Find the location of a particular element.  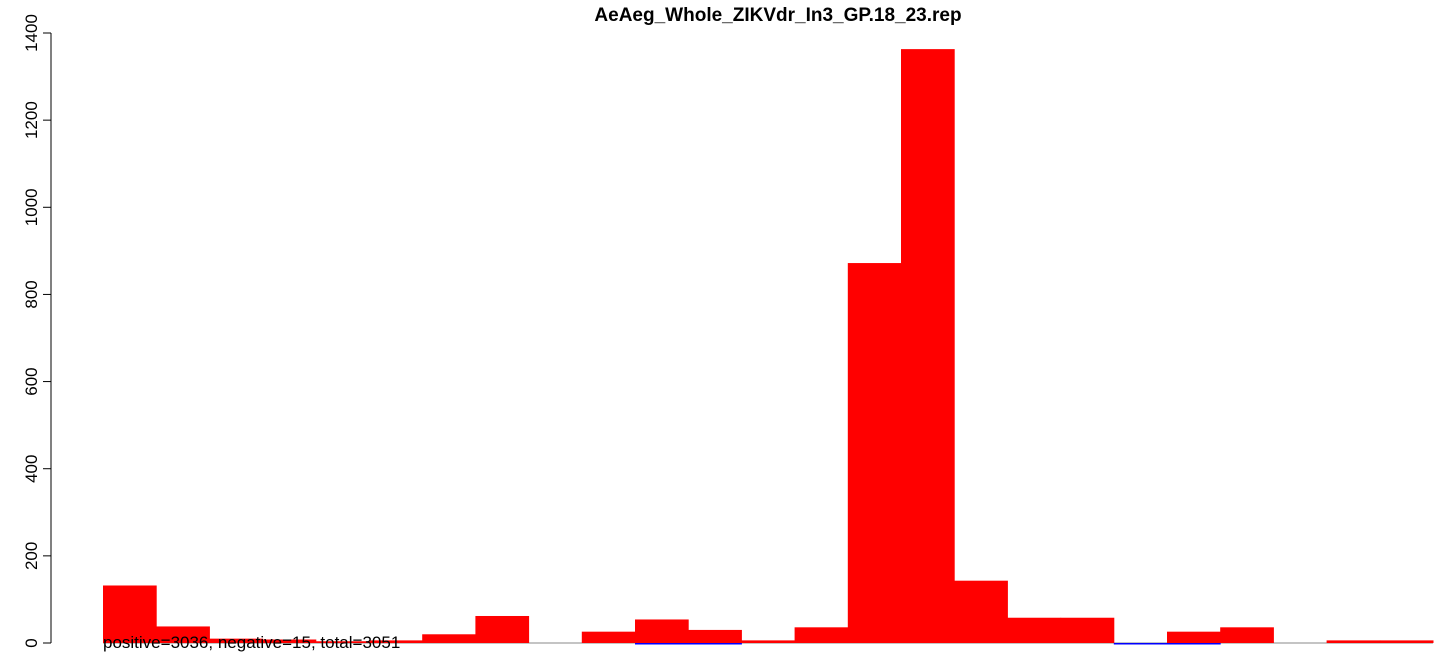

y-tick-label: 200 is located at coordinates (31, 556).